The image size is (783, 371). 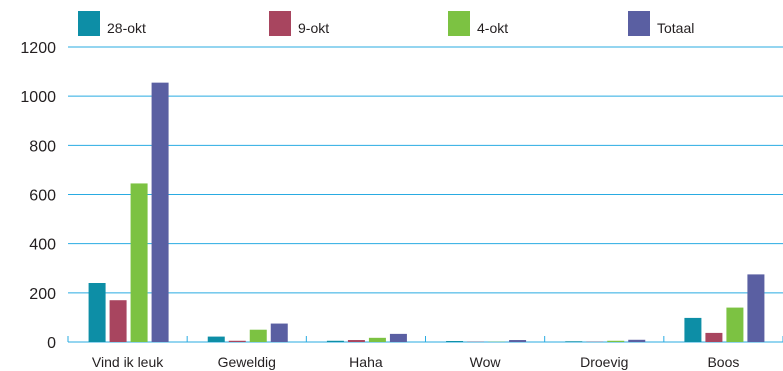 I want to click on bar-Totaal-Droevig, so click(x=636, y=341).